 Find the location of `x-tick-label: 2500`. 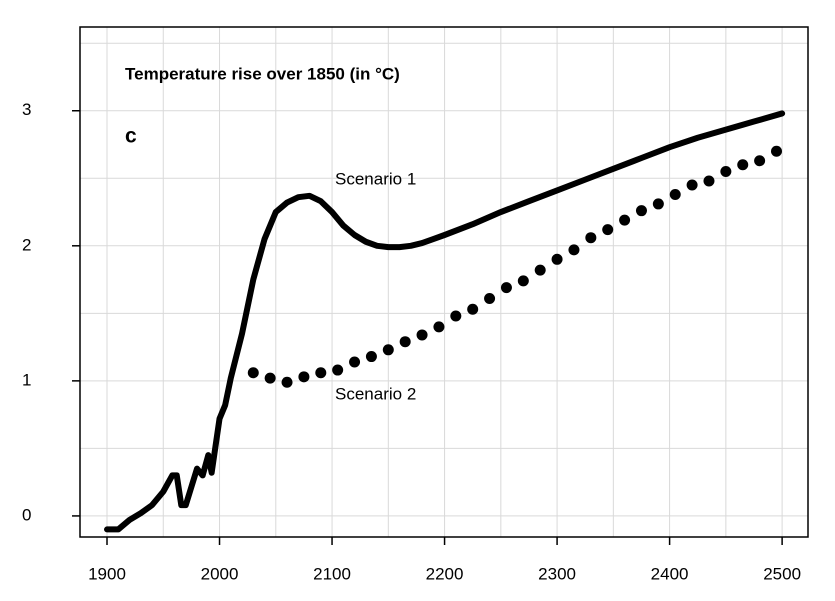

x-tick-label: 2500 is located at coordinates (782, 573).